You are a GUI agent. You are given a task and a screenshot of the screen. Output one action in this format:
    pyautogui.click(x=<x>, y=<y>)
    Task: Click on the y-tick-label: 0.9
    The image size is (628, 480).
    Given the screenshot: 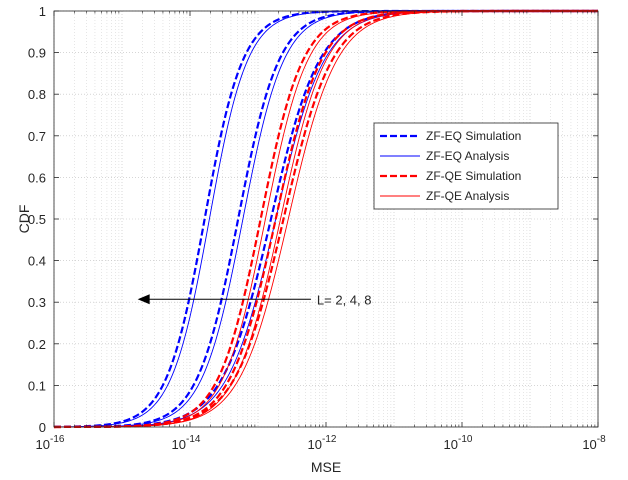 What is the action you would take?
    pyautogui.click(x=37, y=53)
    